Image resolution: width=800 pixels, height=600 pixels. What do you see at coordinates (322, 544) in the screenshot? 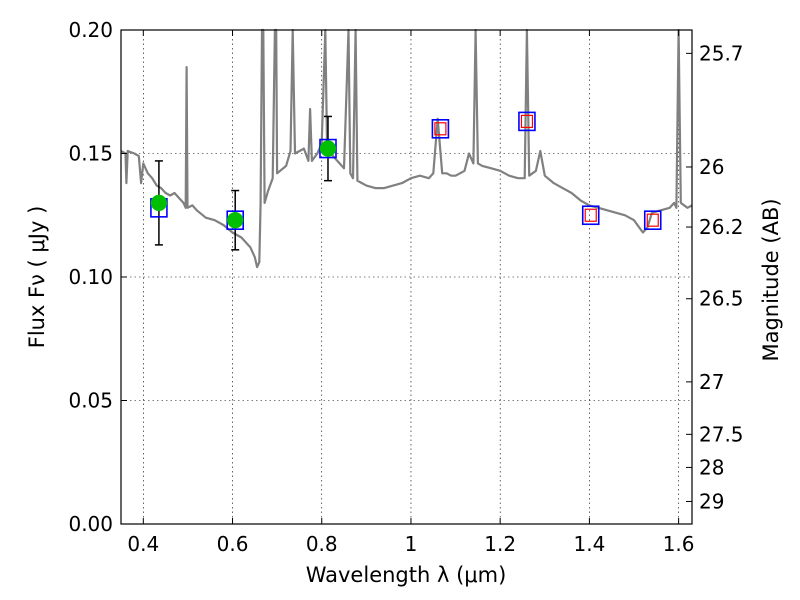
I see `x-tick-label: 0.8` at bounding box center [322, 544].